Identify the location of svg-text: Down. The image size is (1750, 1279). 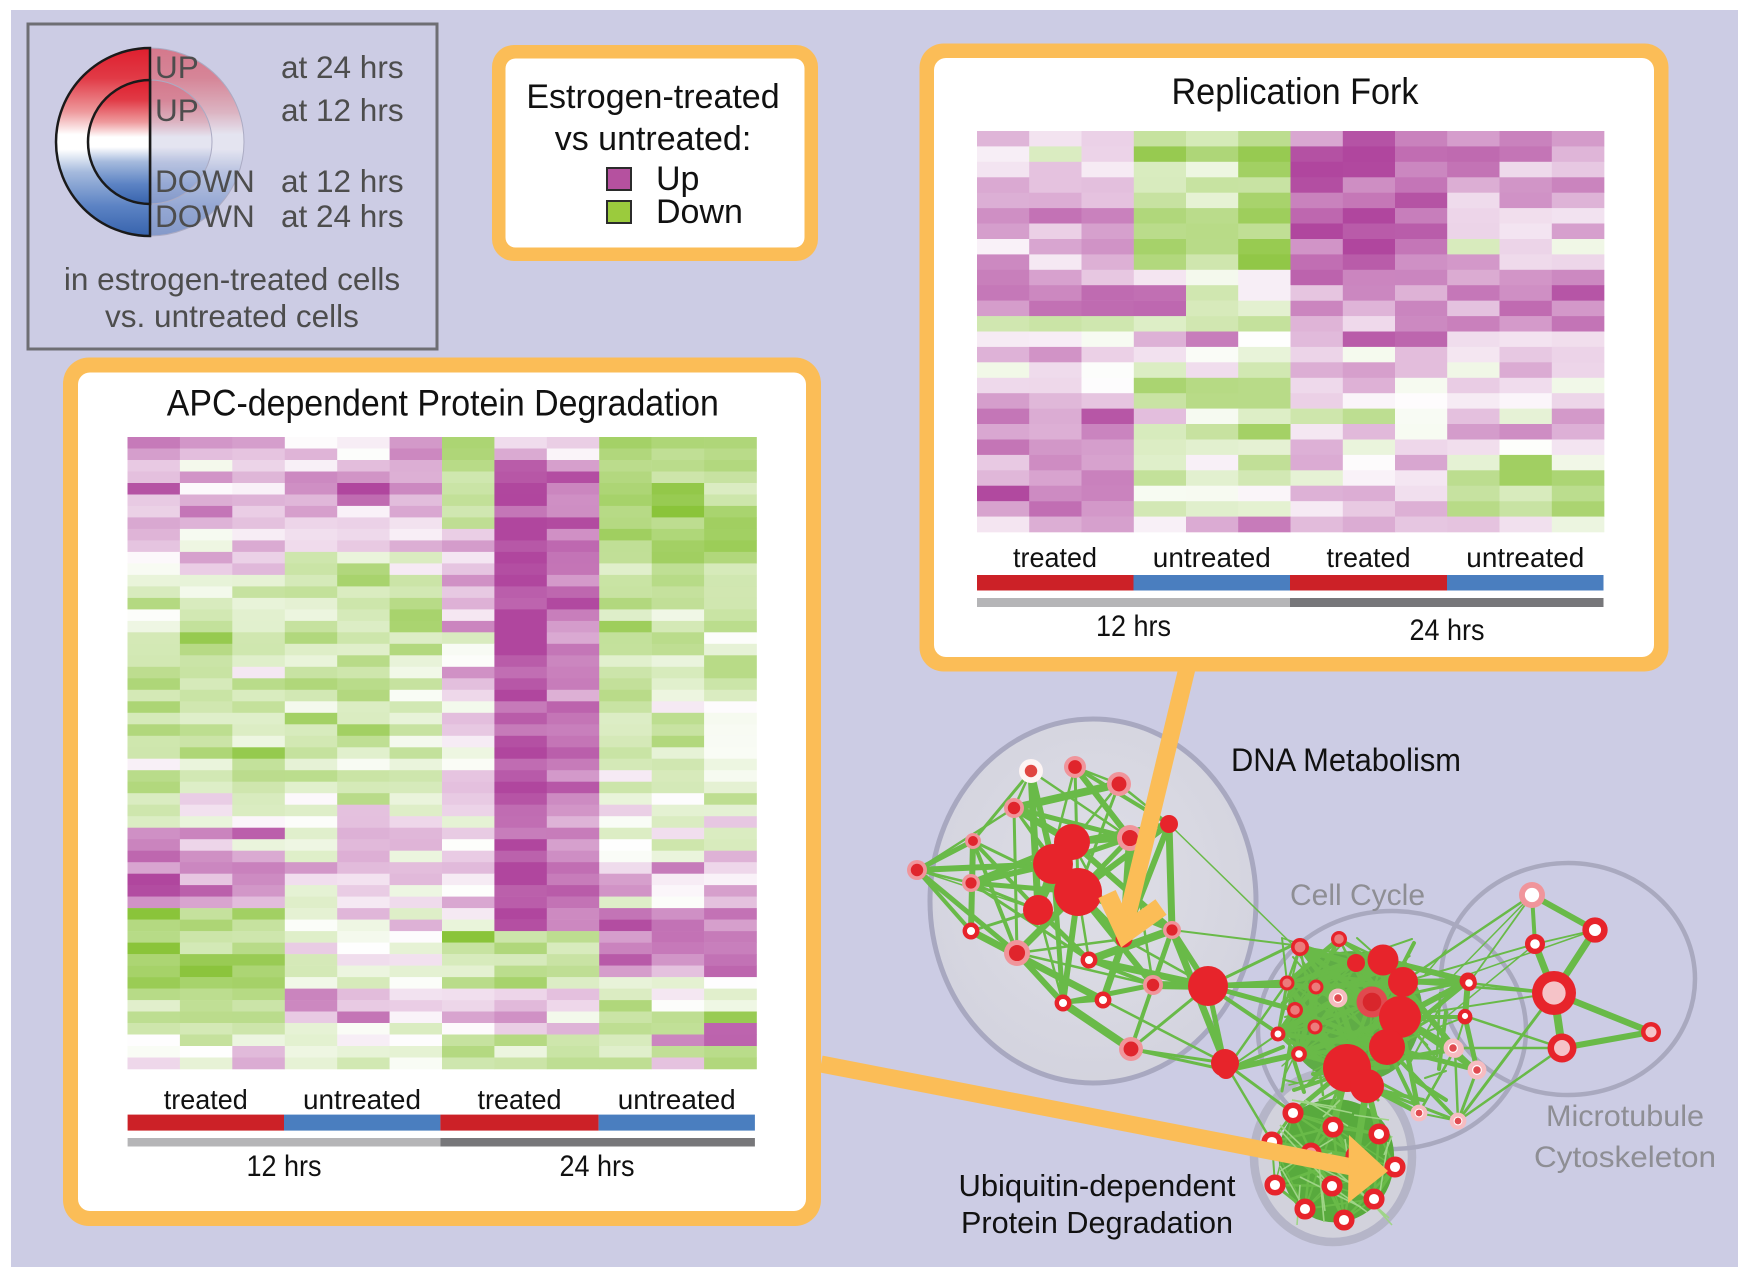
(699, 212).